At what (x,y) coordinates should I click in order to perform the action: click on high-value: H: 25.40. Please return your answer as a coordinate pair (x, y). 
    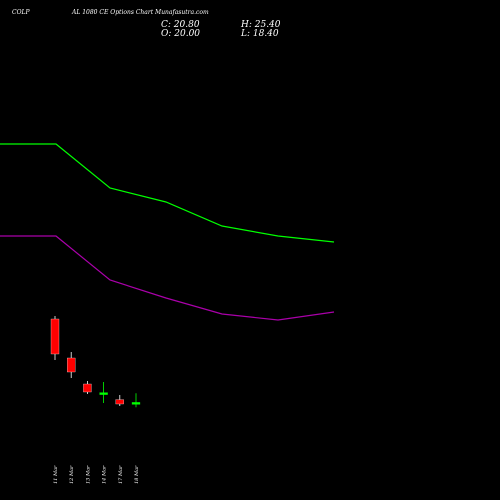
    Looking at the image, I should click on (261, 25).